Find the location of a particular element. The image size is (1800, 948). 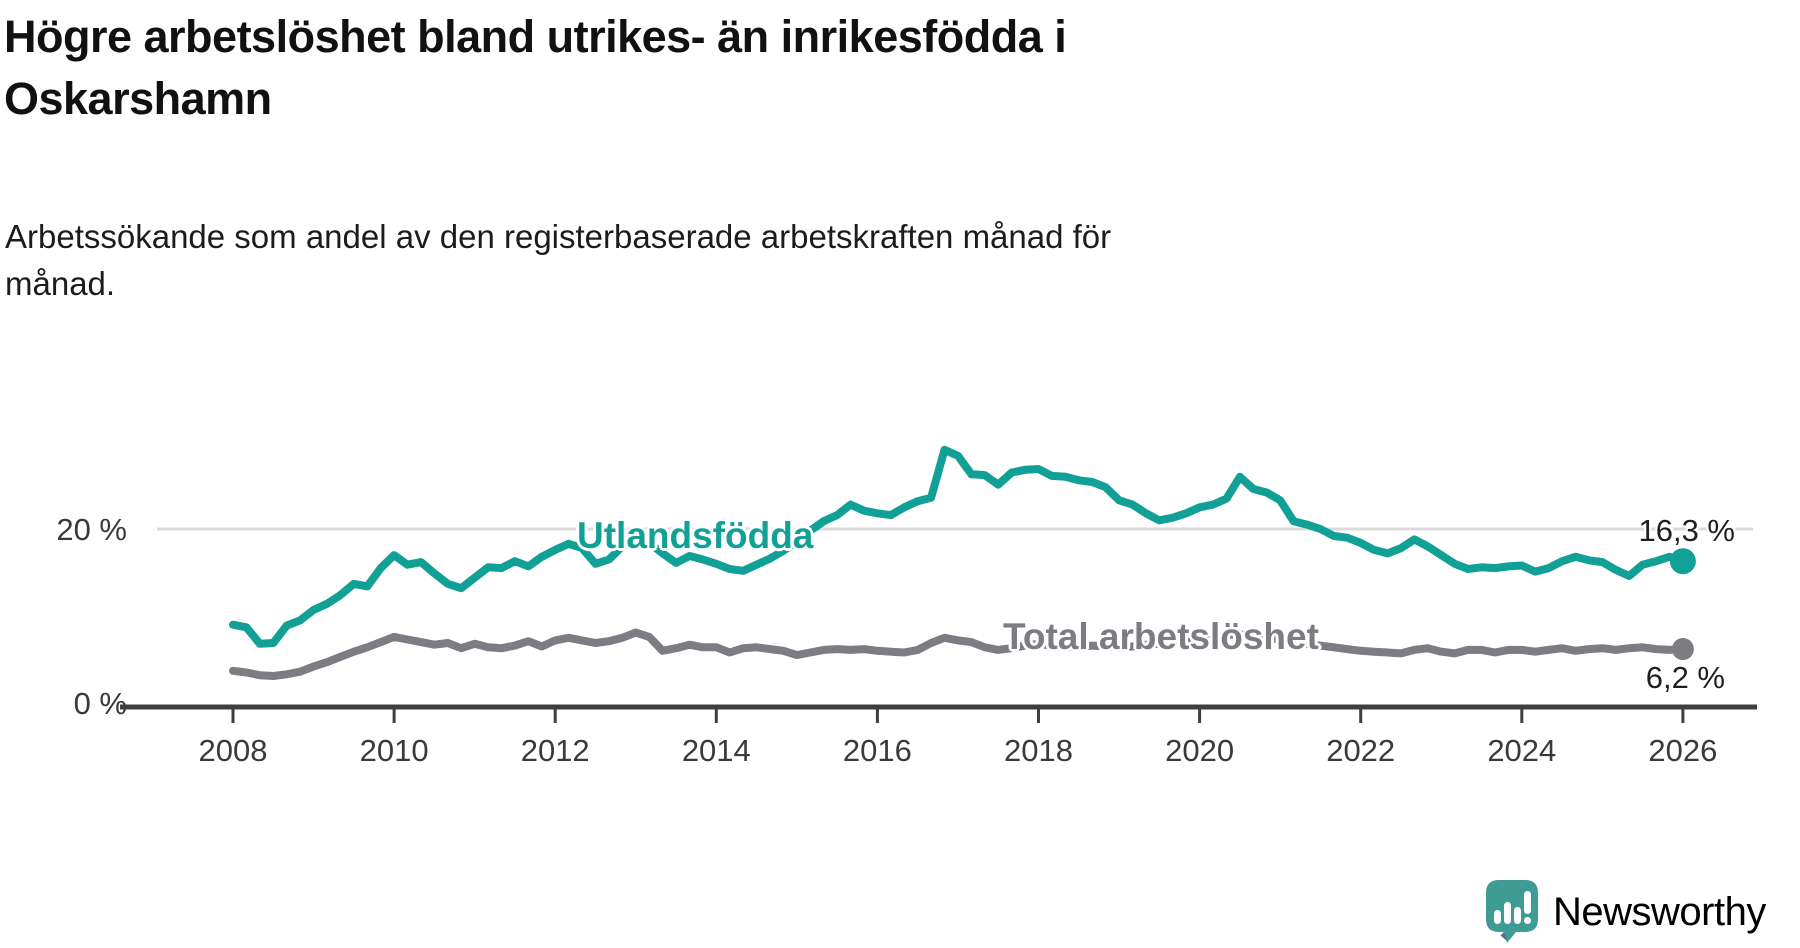

x-axis-tick-label: 2022 is located at coordinates (1360, 750).